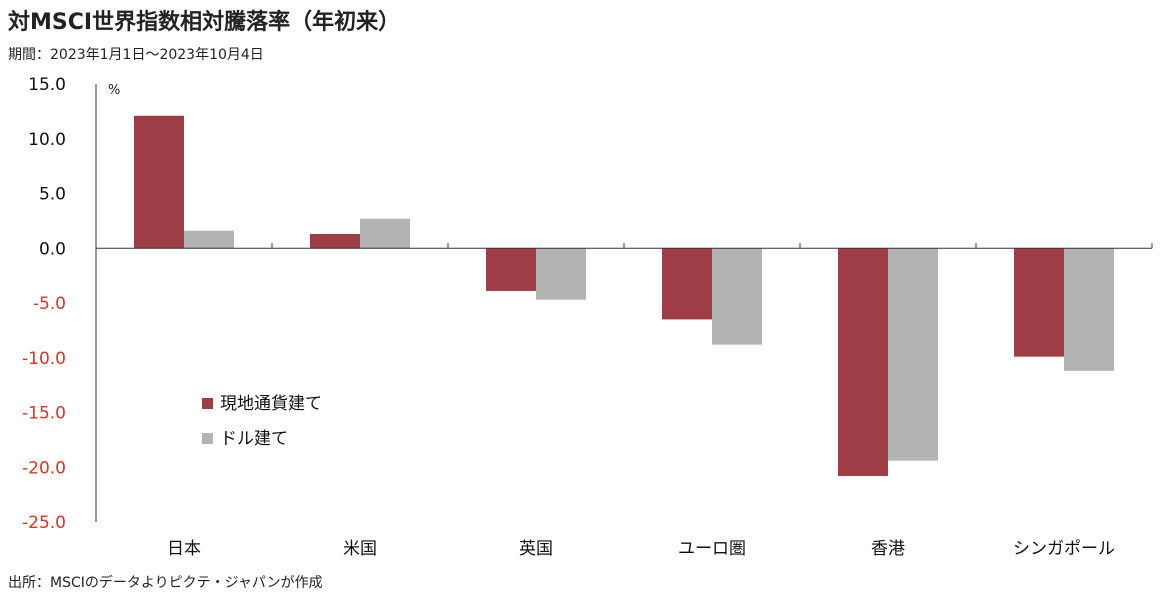 The height and width of the screenshot is (600, 1164). Describe the element at coordinates (52, 195) in the screenshot. I see `y-tick-label: 5.0` at that location.